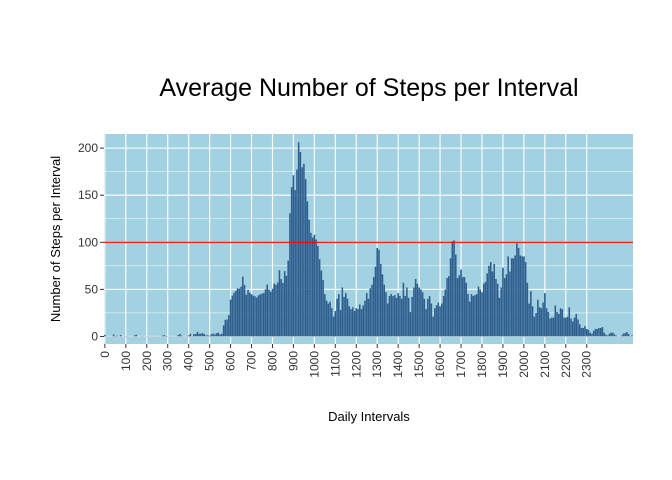 The height and width of the screenshot is (480, 672). I want to click on x-tick-label: 0, so click(105, 354).